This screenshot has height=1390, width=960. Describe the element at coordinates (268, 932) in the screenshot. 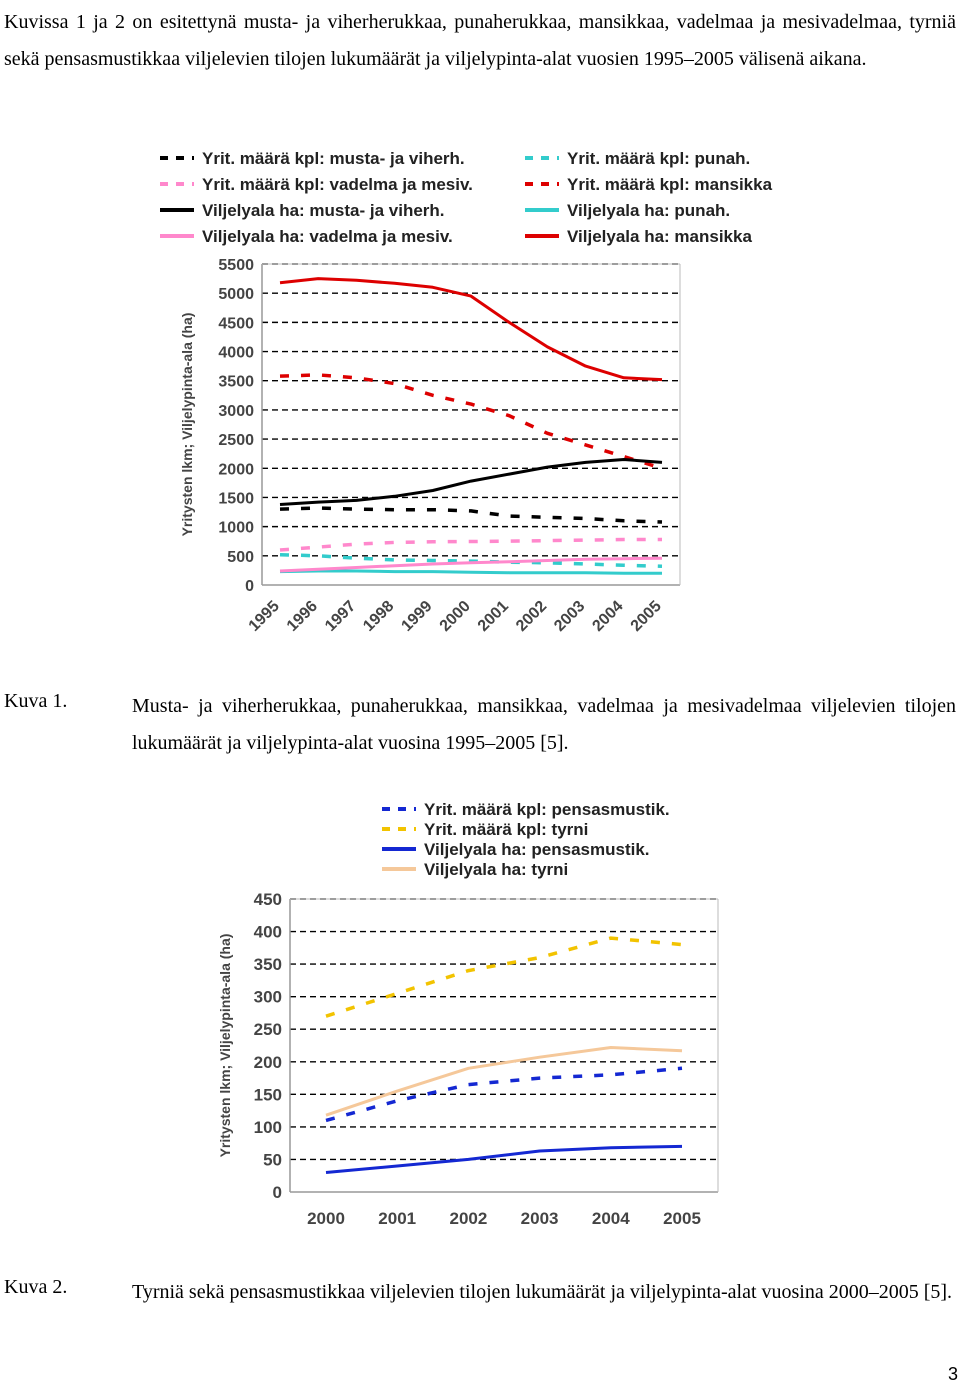

I see `c2-ytick-8: 400` at that location.